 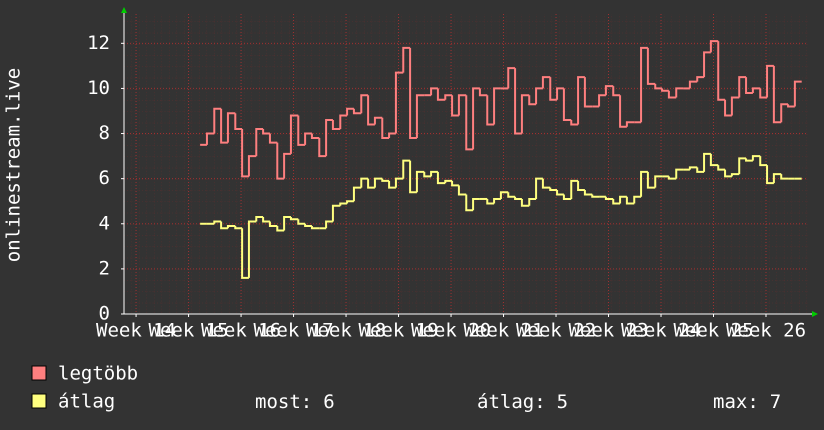 I want to click on x-tick-label: Week 20, so click(x=451, y=331).